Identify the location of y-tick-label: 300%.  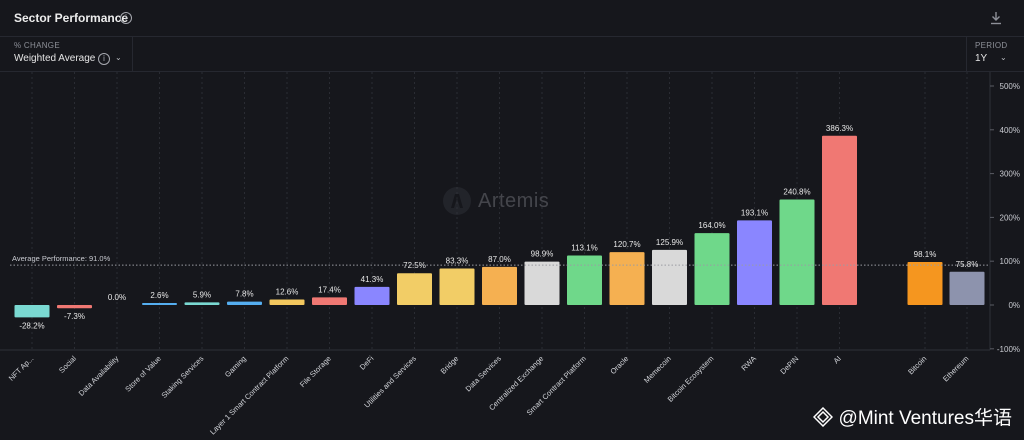
(1010, 174).